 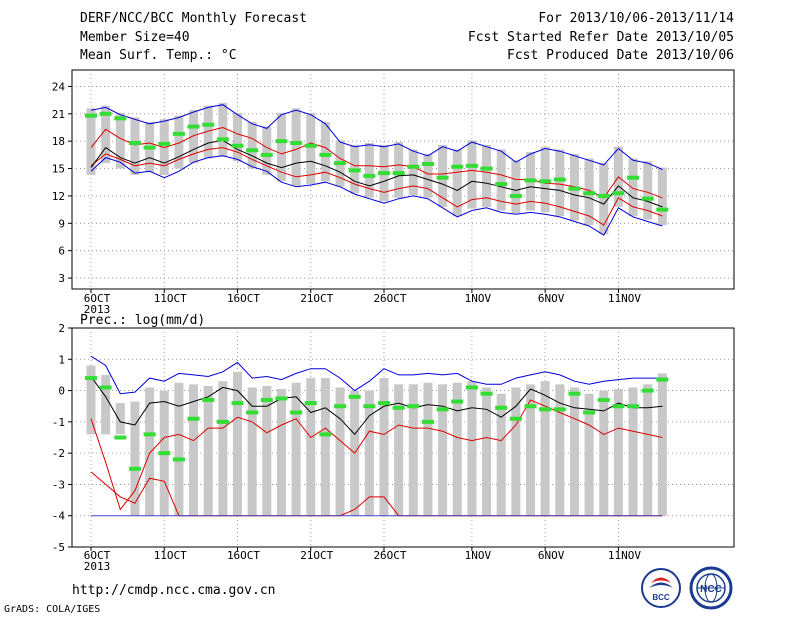 I want to click on y-tick-label: 2, so click(x=61, y=328).